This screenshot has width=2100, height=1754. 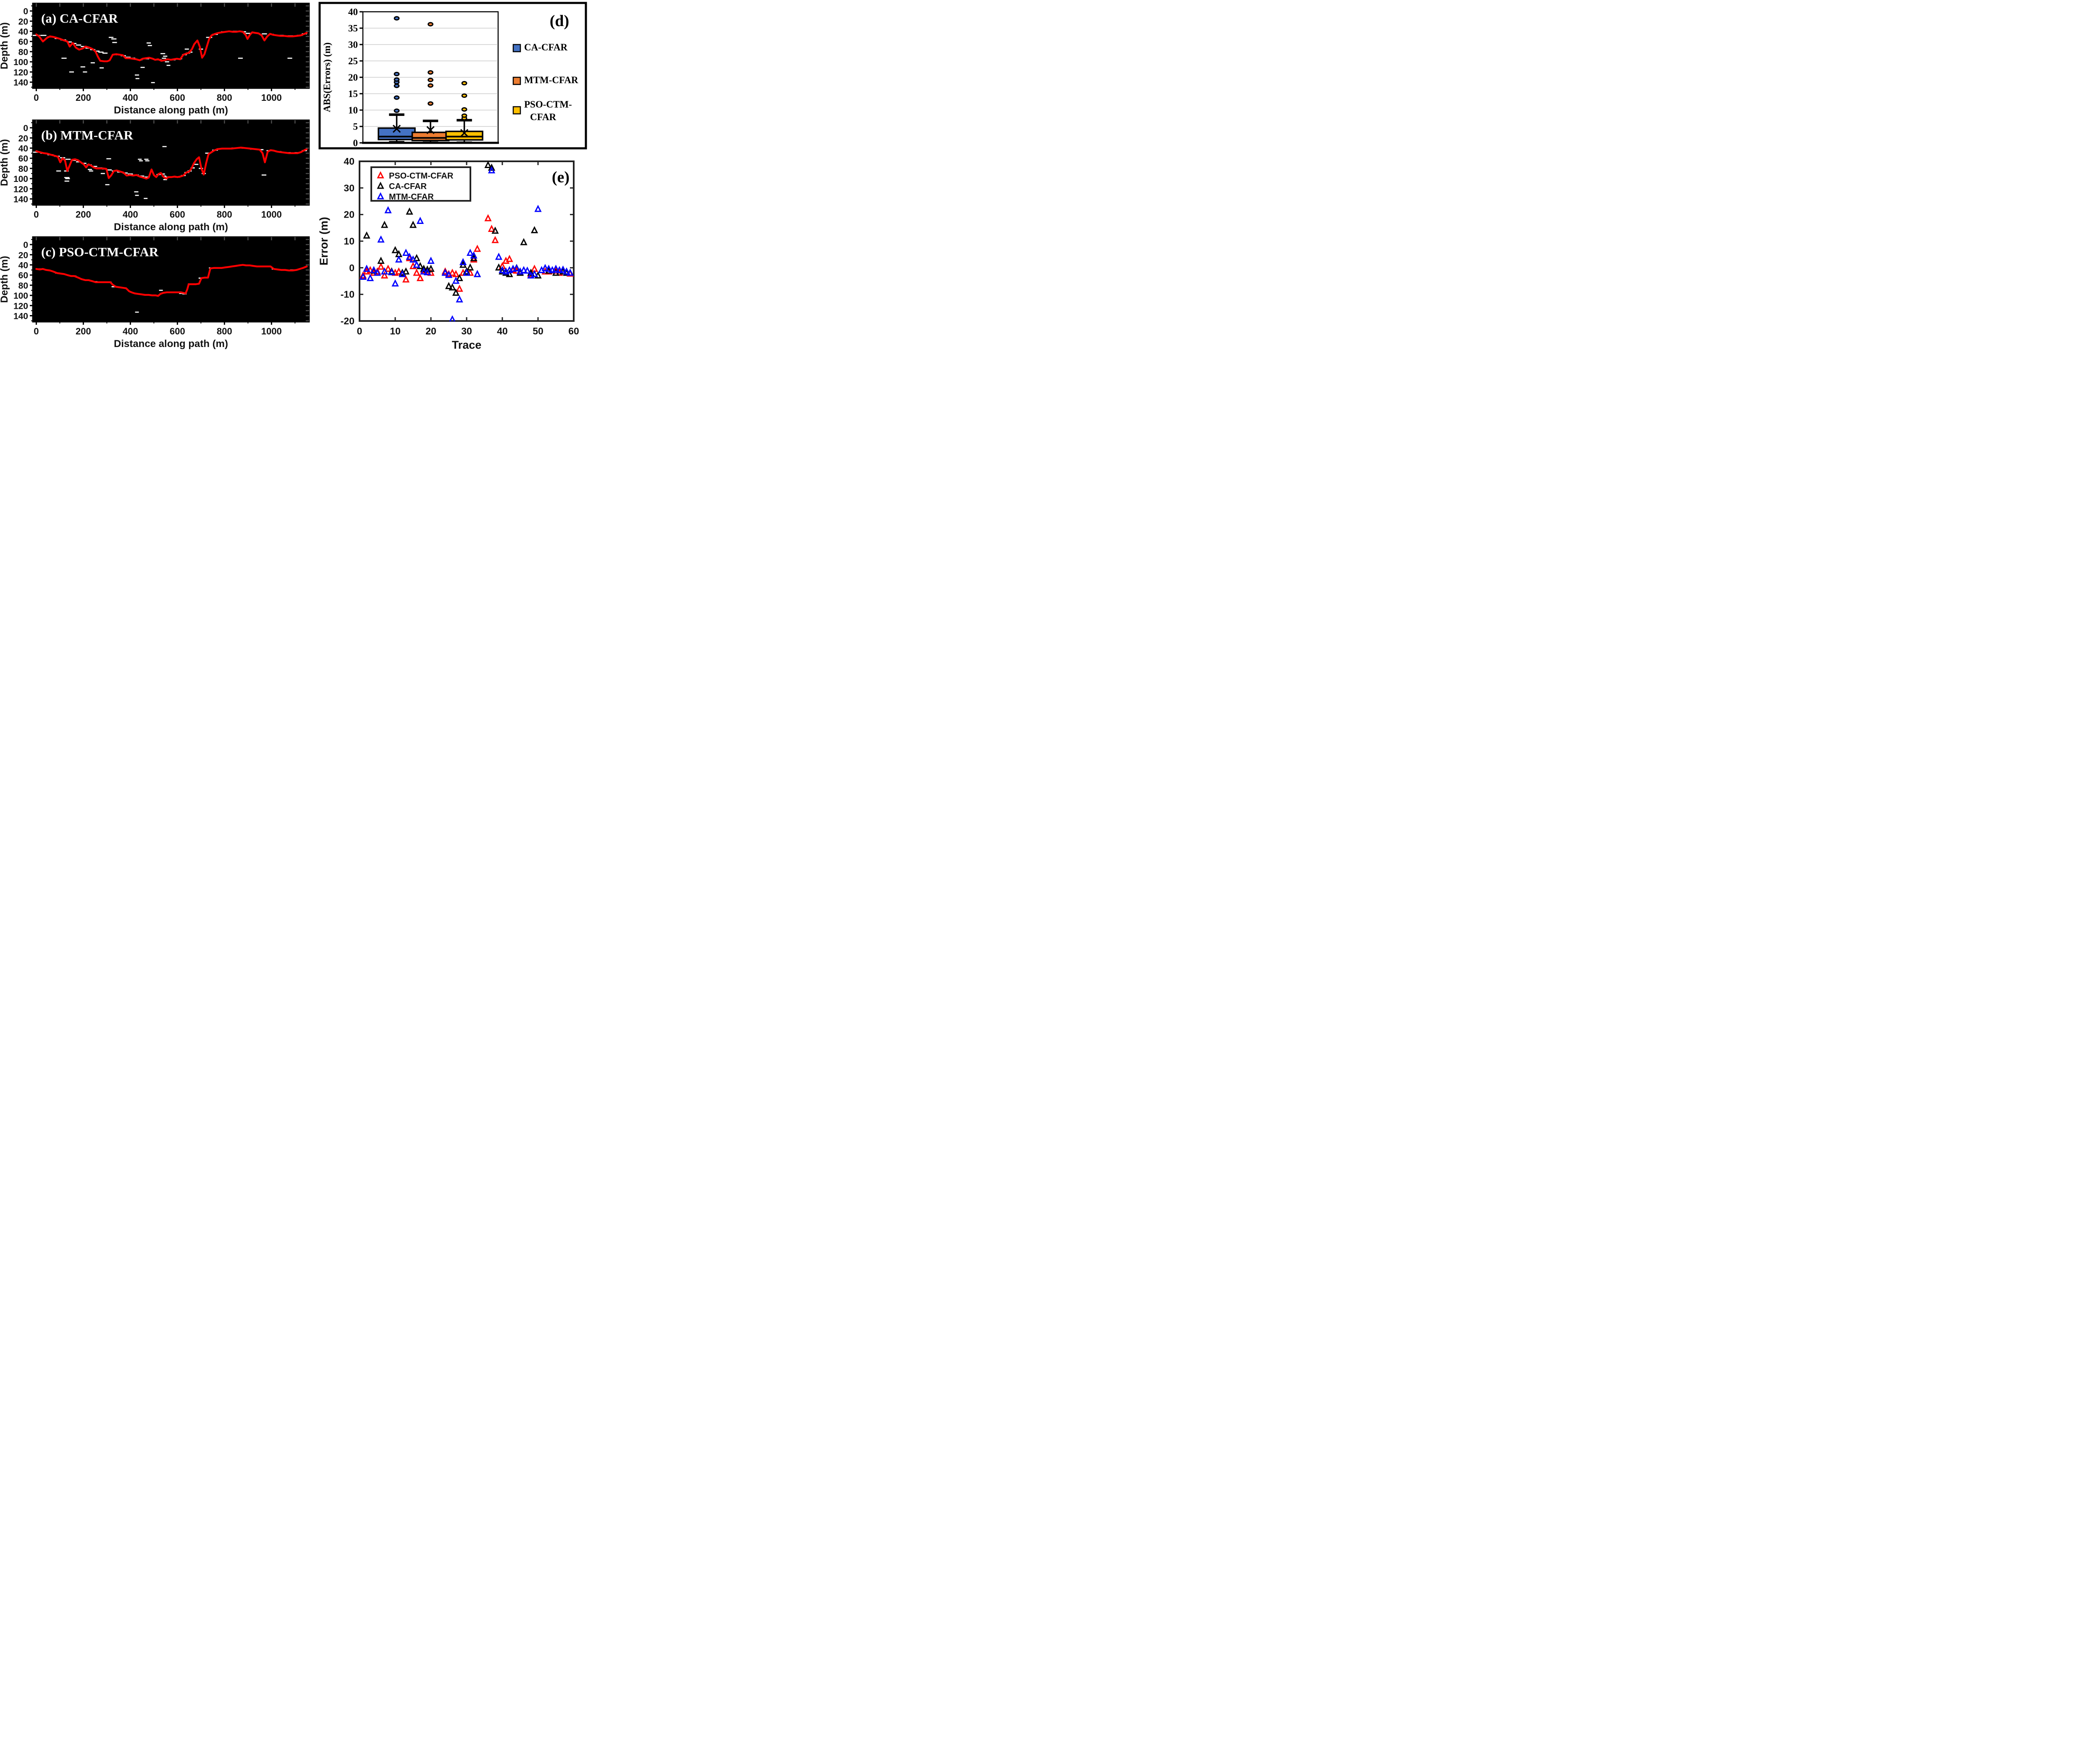 What do you see at coordinates (20, 62) in the screenshot?
I see `y-tick-label: 100` at bounding box center [20, 62].